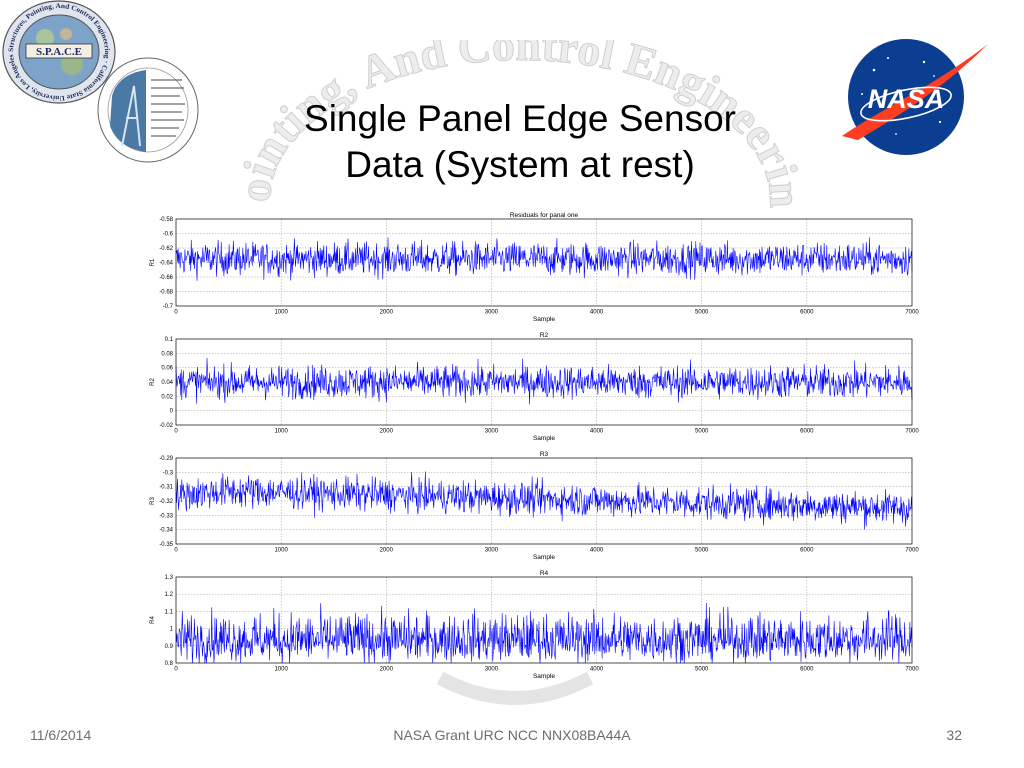  What do you see at coordinates (166, 426) in the screenshot?
I see `y-tick-label: -0.02` at bounding box center [166, 426].